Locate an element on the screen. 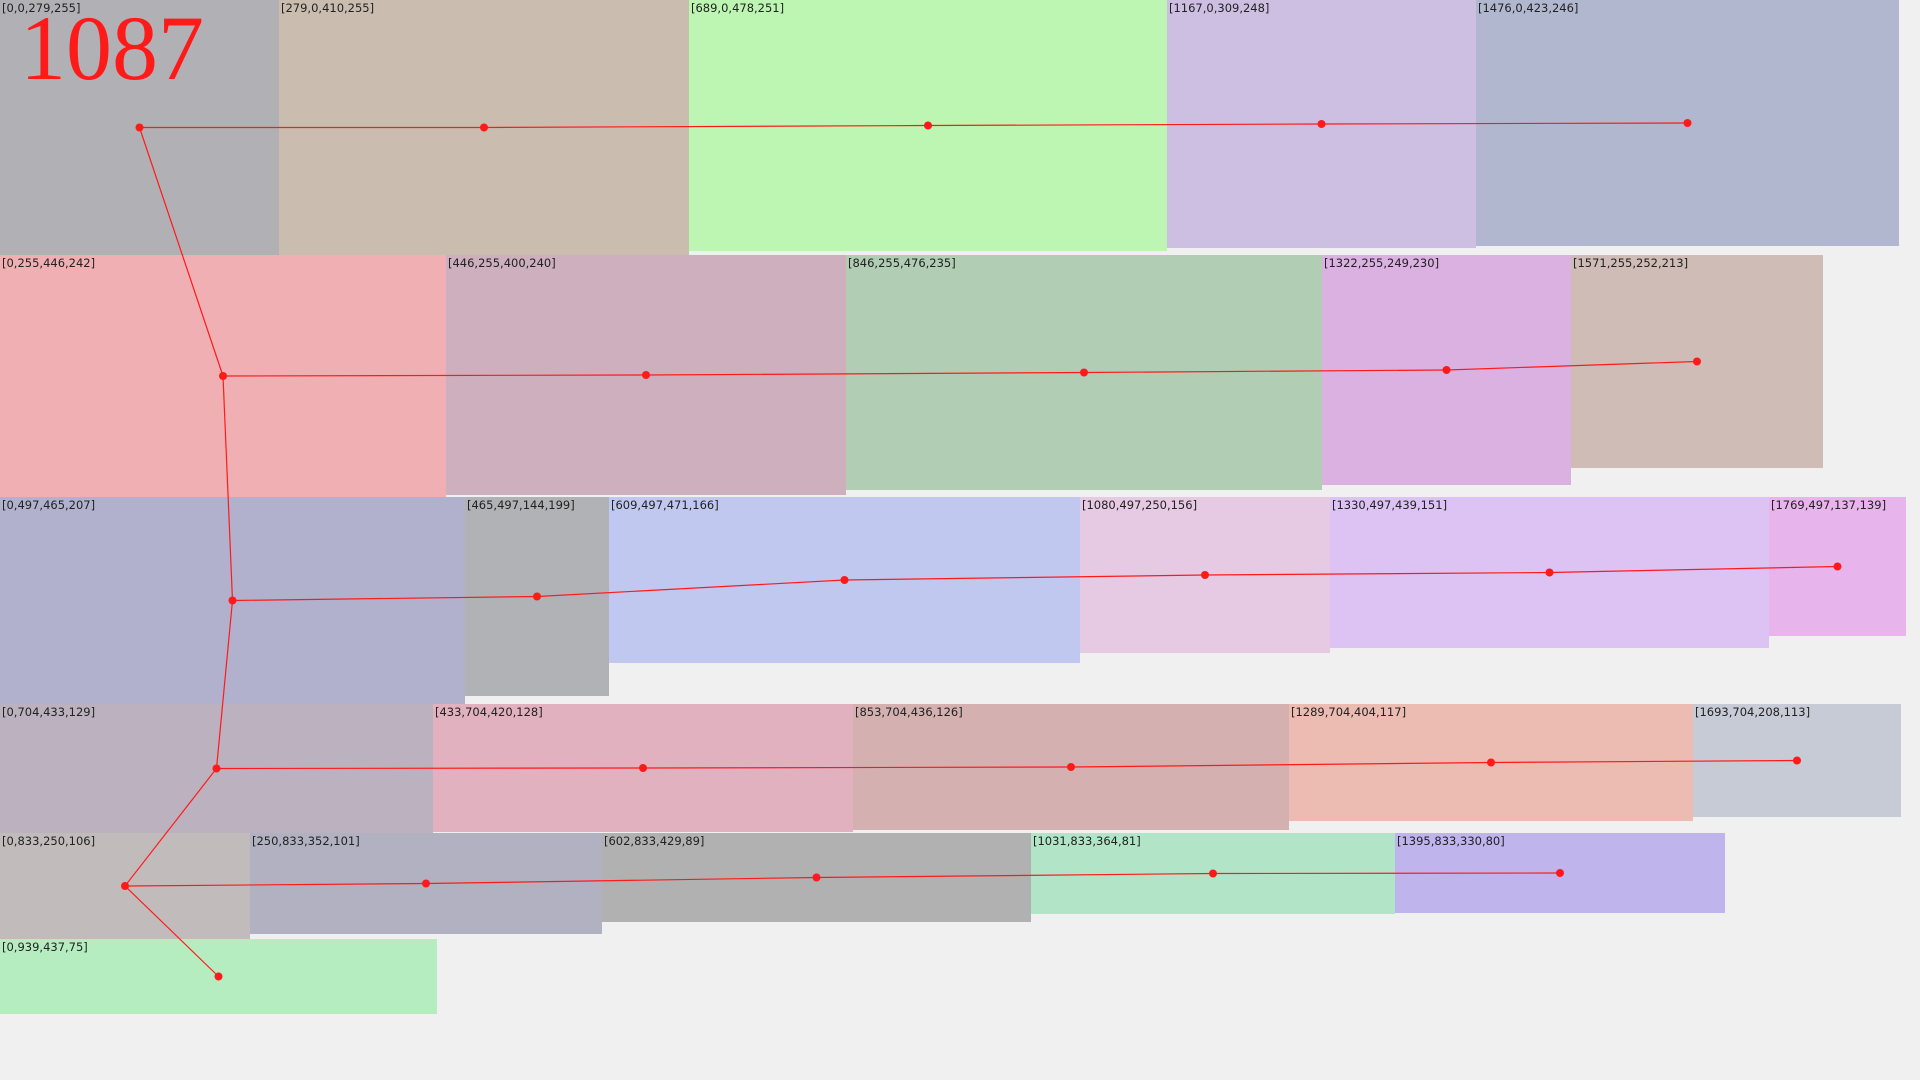 The image size is (1920, 1080). box-label: [0,833,250,106] is located at coordinates (49, 841).